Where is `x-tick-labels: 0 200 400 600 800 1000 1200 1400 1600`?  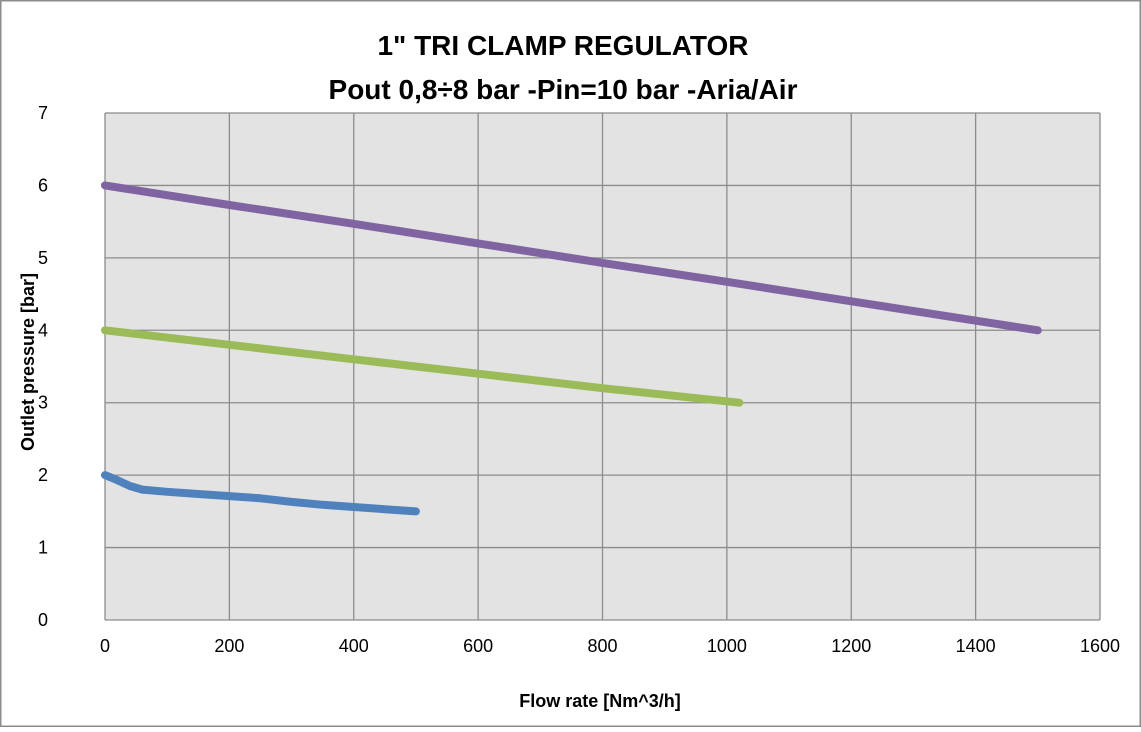
x-tick-labels: 0 200 400 600 800 1000 1200 1400 1600 is located at coordinates (610, 646).